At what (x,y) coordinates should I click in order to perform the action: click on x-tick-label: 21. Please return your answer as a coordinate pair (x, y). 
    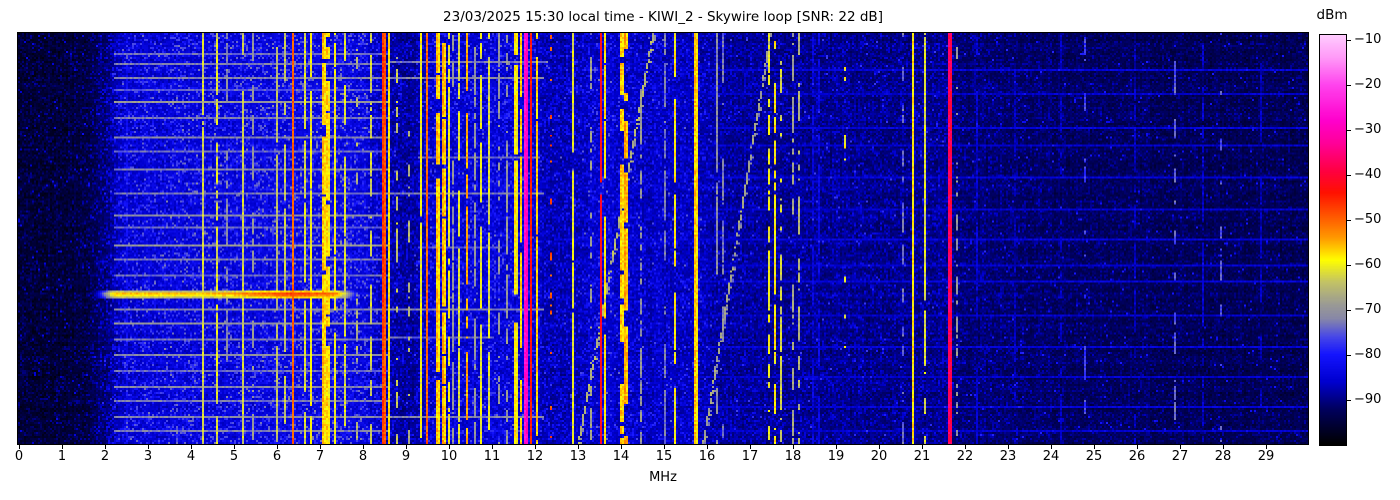
    Looking at the image, I should click on (922, 456).